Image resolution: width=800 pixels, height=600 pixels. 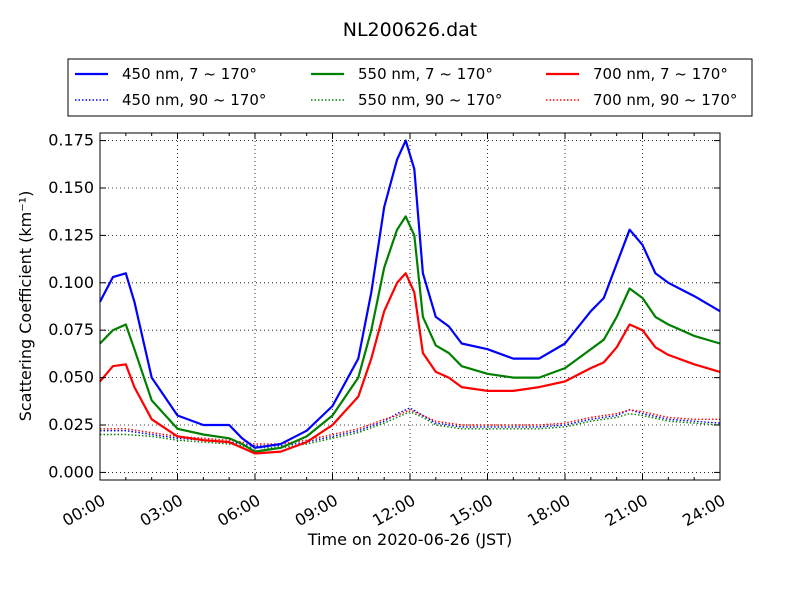 What do you see at coordinates (409, 539) in the screenshot?
I see `x-axis-label: Time on 2020-06-26 (JST)` at bounding box center [409, 539].